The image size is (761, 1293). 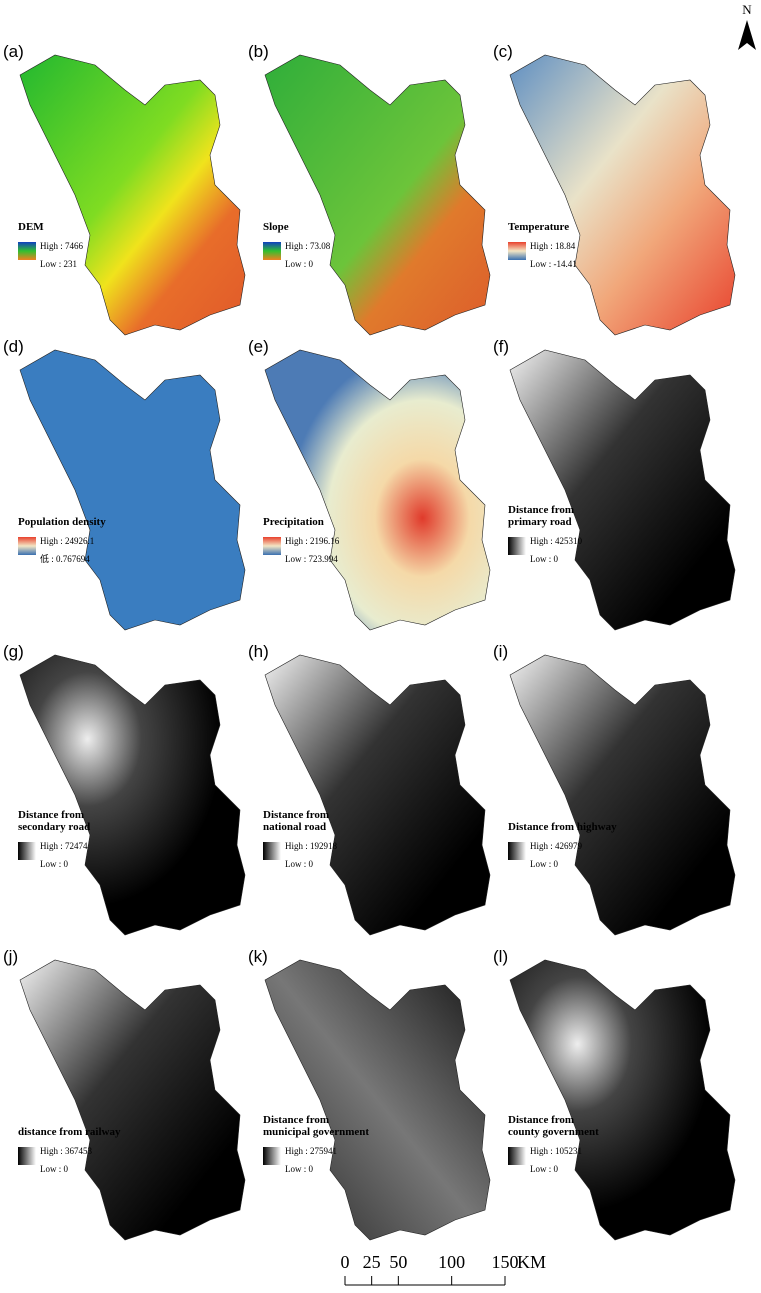 I want to click on north-arrow-shape, so click(x=747, y=35).